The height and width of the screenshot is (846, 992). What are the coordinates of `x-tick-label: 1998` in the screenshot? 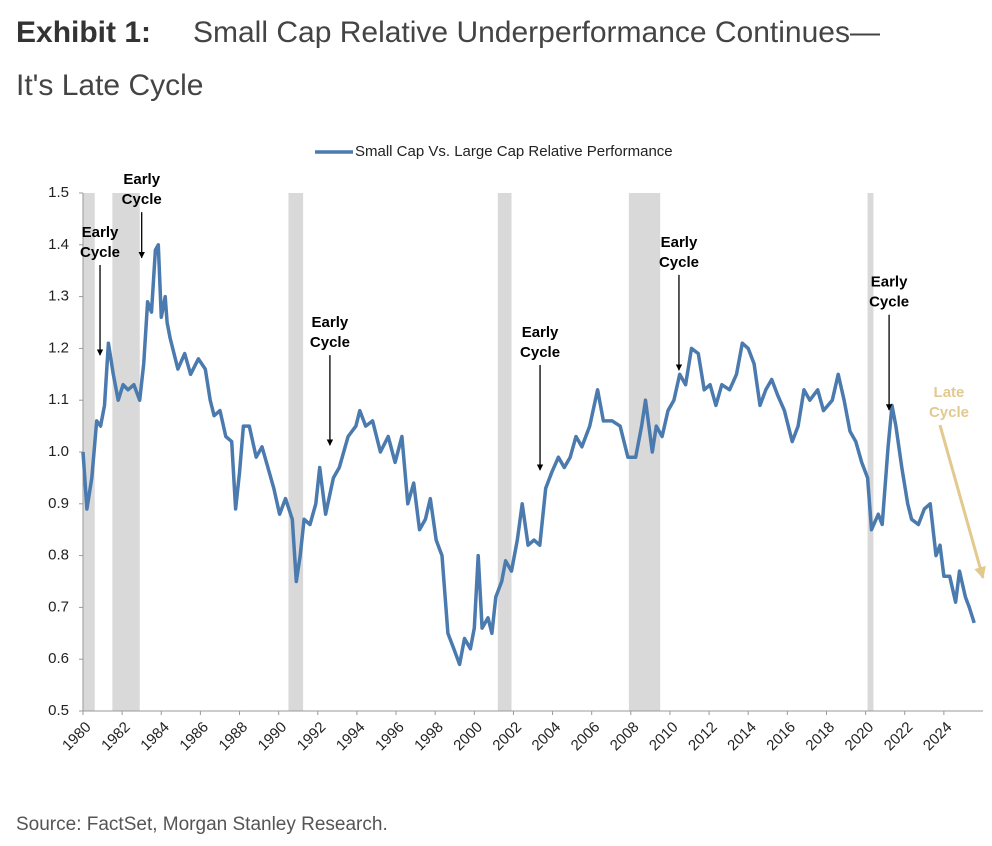 It's located at (429, 737).